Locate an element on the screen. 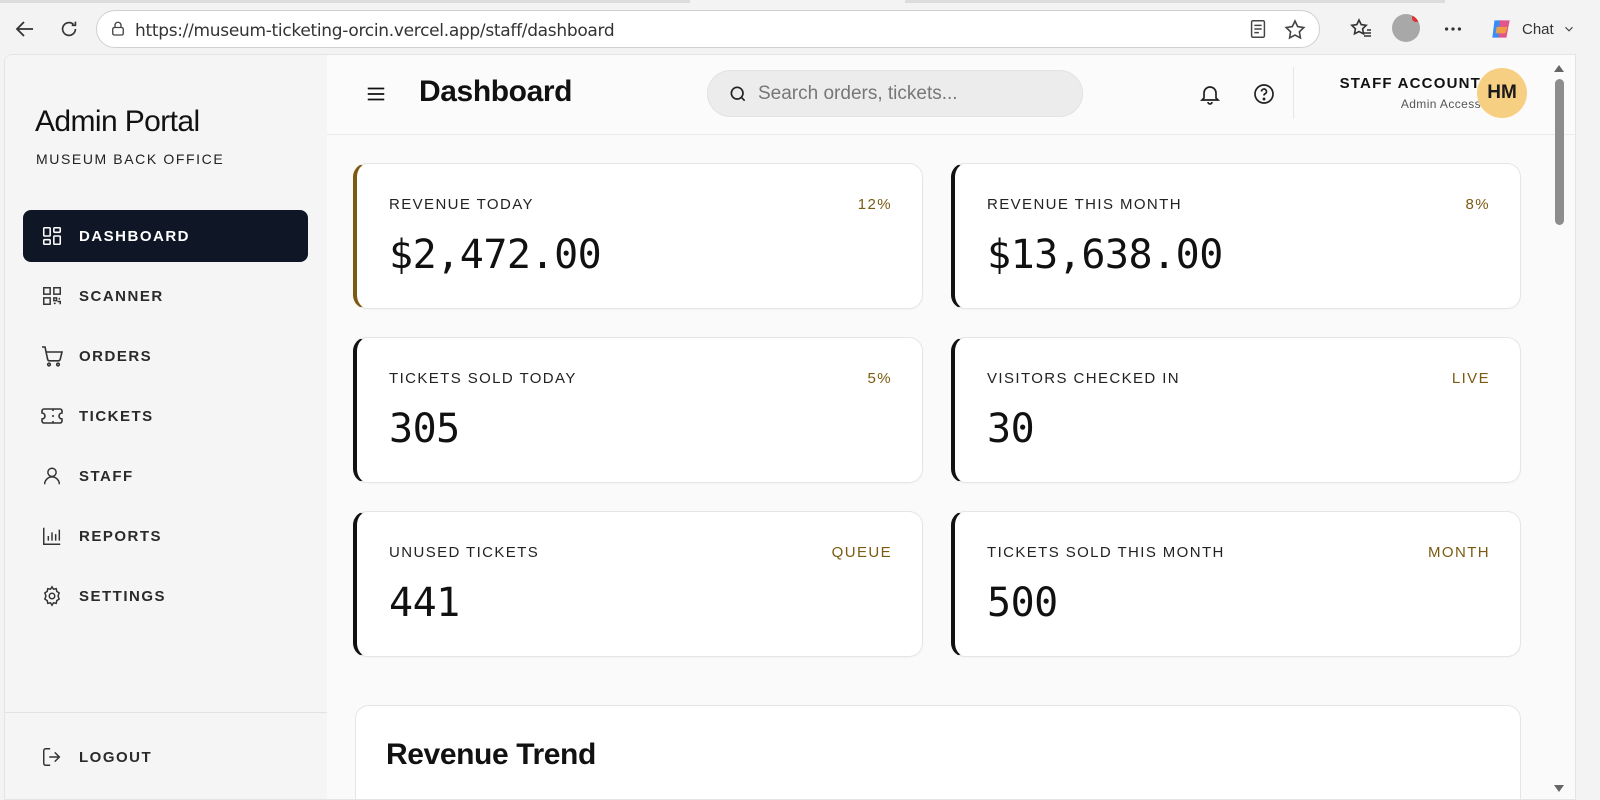 This screenshot has height=800, width=1600. revenue-trend-title: Revenue Trend is located at coordinates (491, 754).